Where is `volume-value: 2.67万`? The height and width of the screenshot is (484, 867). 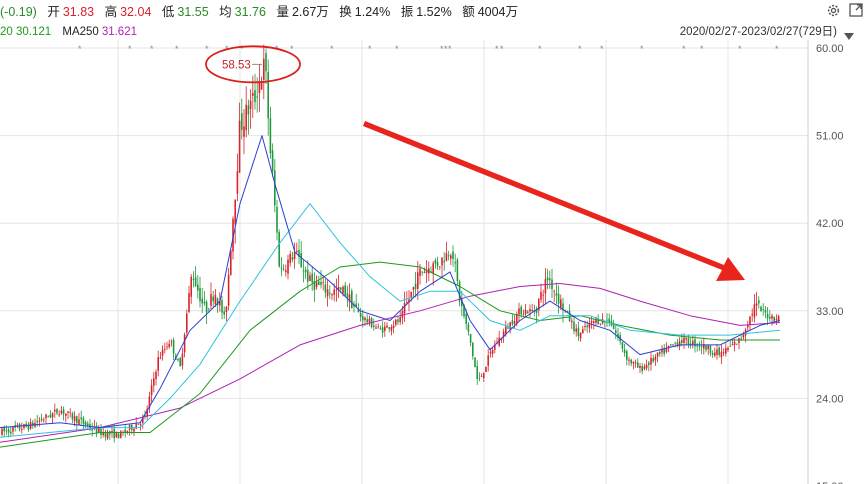
volume-value: 2.67万 is located at coordinates (310, 12).